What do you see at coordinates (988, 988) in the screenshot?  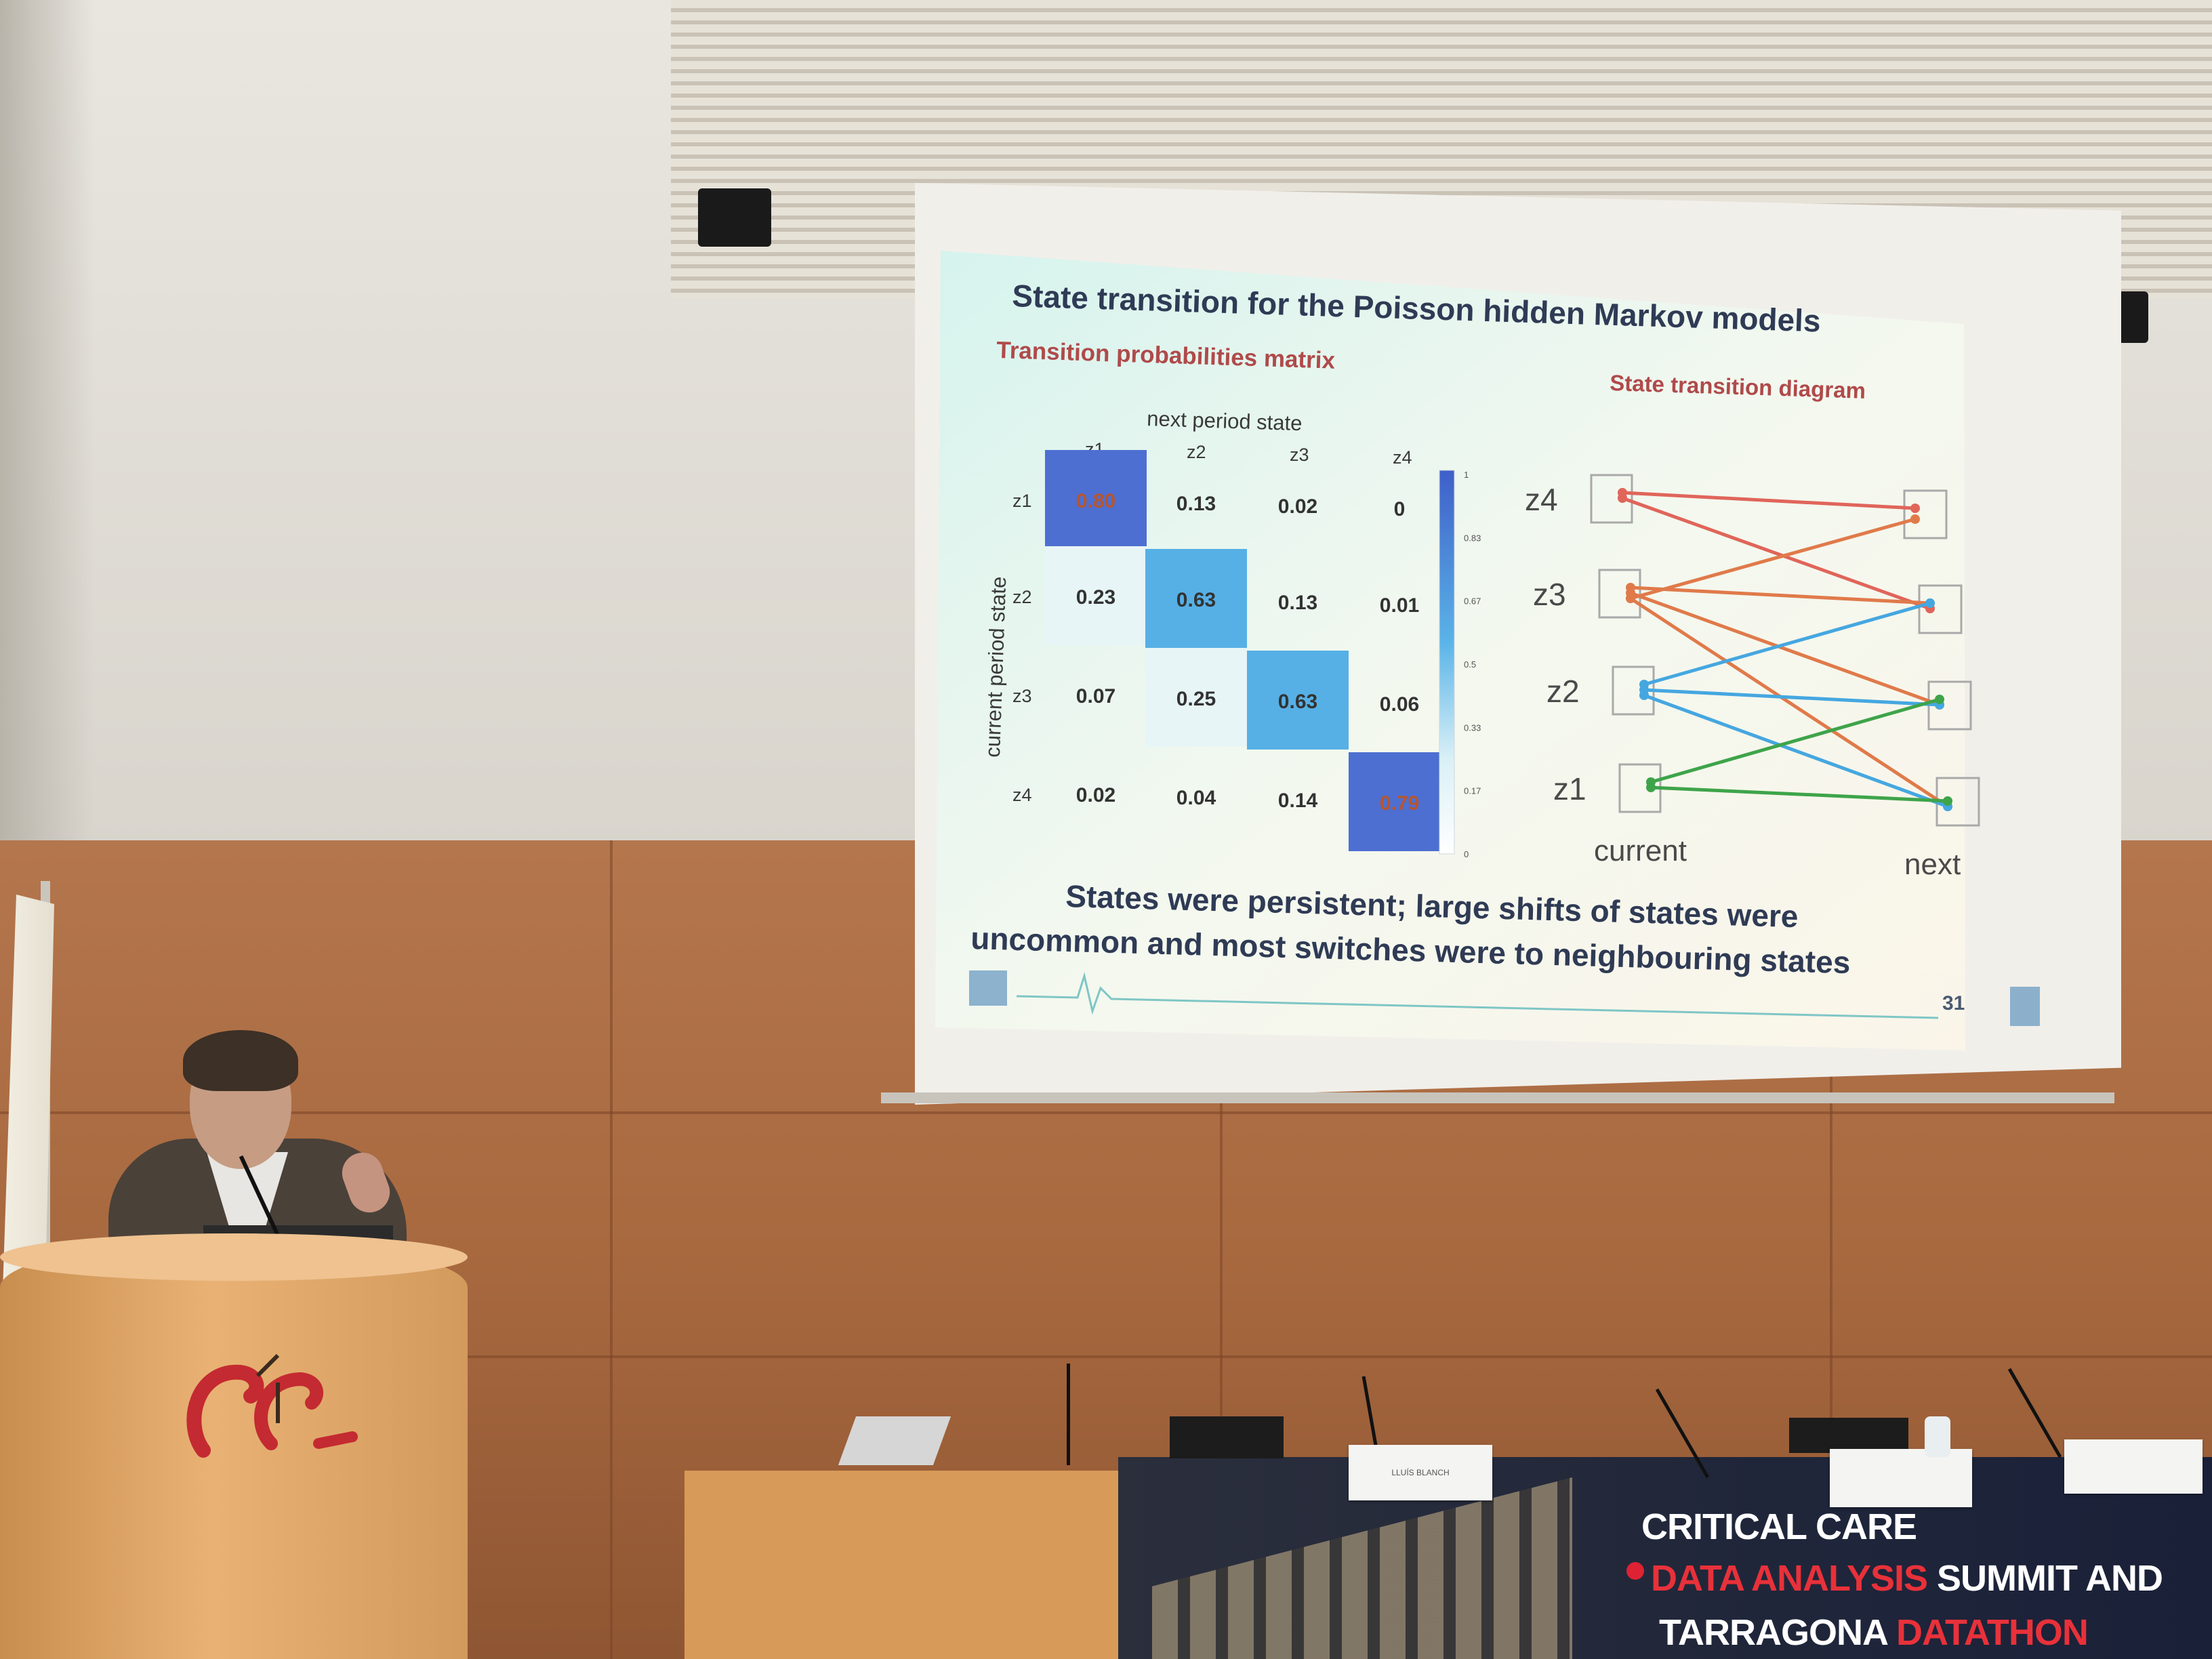 I see `footer-logo-left` at bounding box center [988, 988].